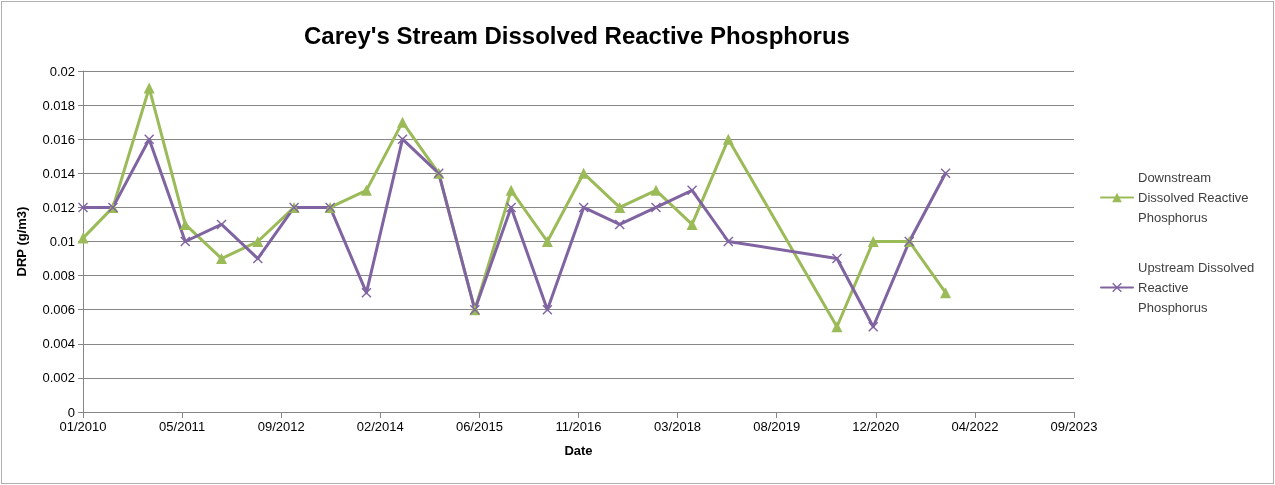 The height and width of the screenshot is (485, 1275). I want to click on x-tick-label: 12/2020, so click(876, 426).